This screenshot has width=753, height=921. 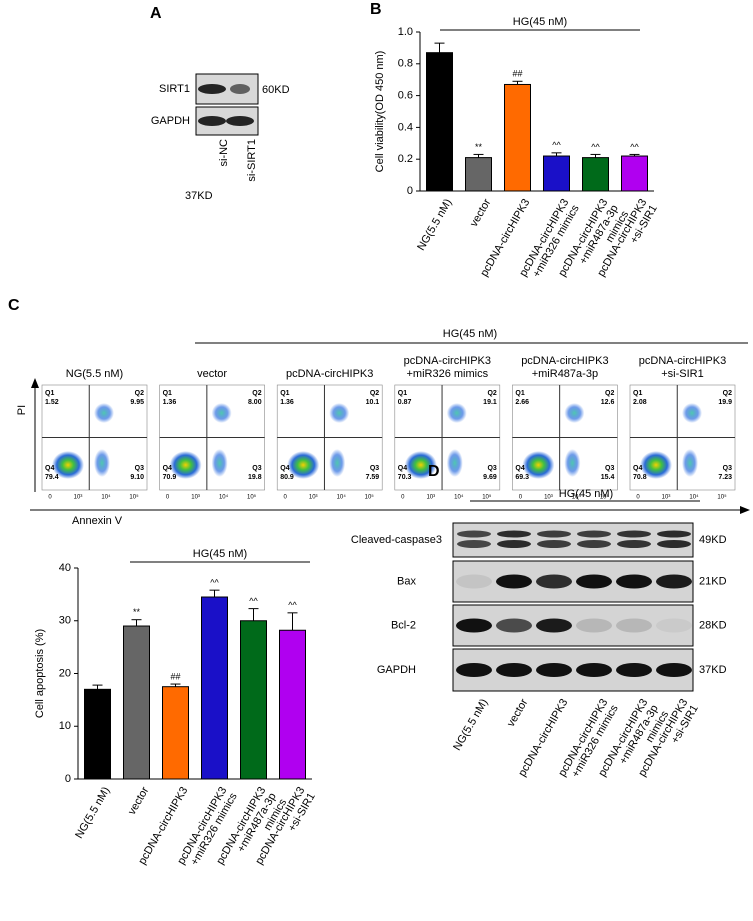 I want to click on panel-label: B, so click(x=376, y=9).